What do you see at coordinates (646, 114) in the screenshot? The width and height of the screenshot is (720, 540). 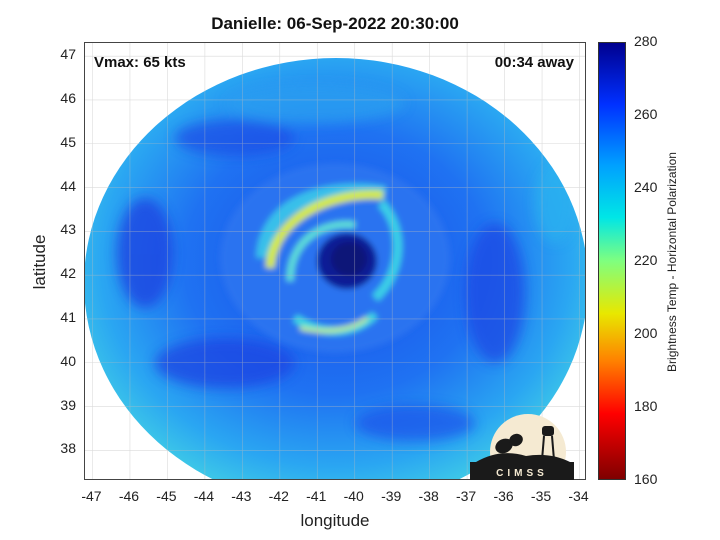 I see `colorbar-tick-label: 260` at bounding box center [646, 114].